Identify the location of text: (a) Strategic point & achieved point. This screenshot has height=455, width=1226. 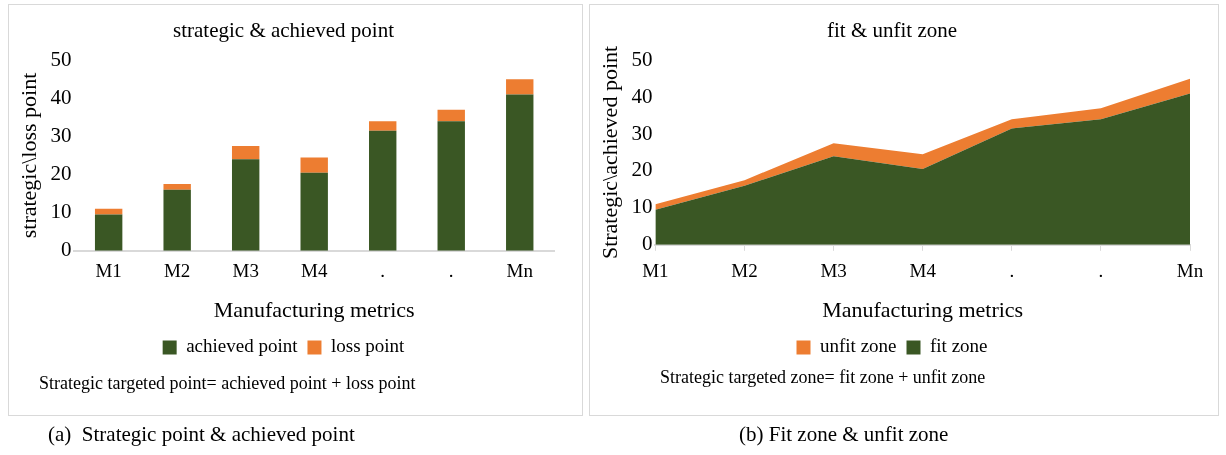
(201, 434).